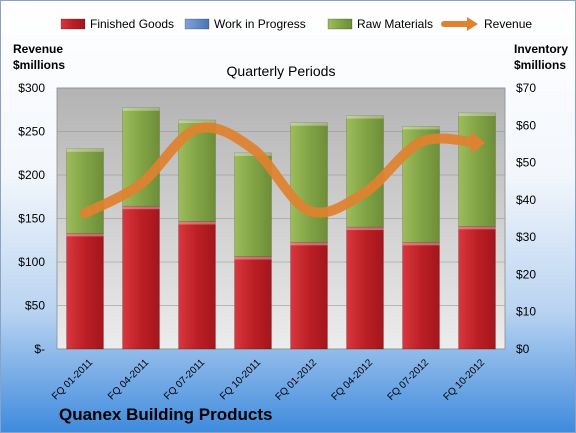  Describe the element at coordinates (526, 312) in the screenshot. I see `right-tick-label: $10` at that location.